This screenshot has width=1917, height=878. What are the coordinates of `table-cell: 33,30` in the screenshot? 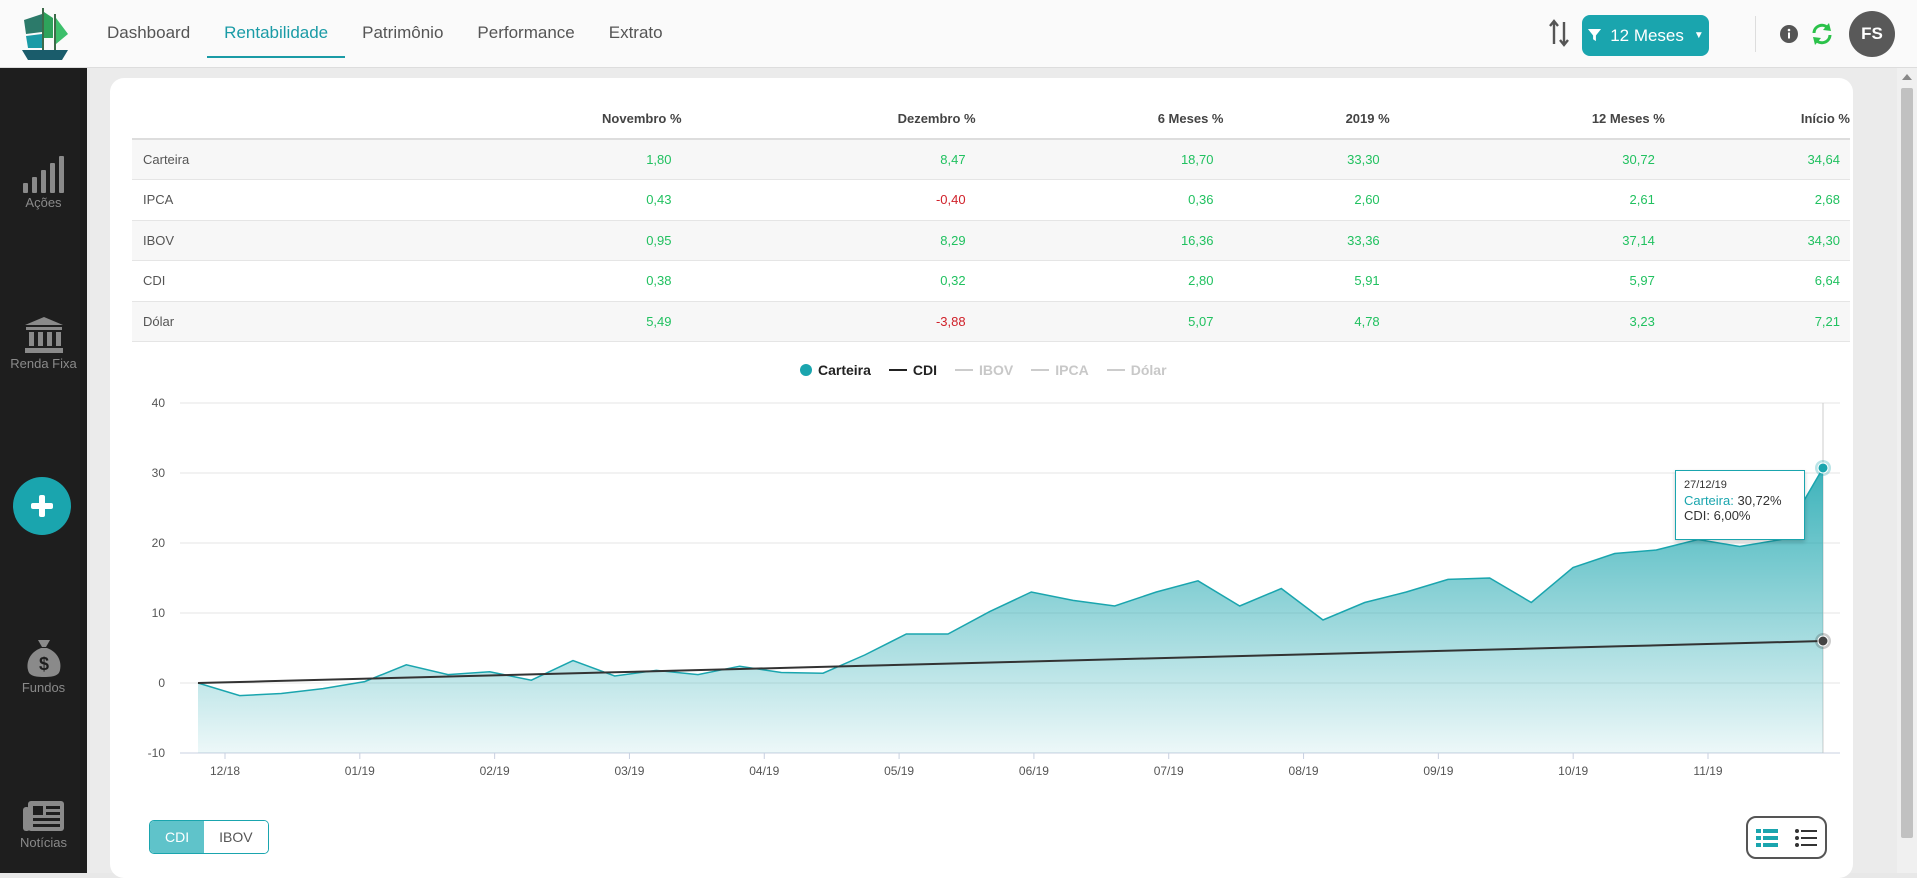 It's located at (1306, 159).